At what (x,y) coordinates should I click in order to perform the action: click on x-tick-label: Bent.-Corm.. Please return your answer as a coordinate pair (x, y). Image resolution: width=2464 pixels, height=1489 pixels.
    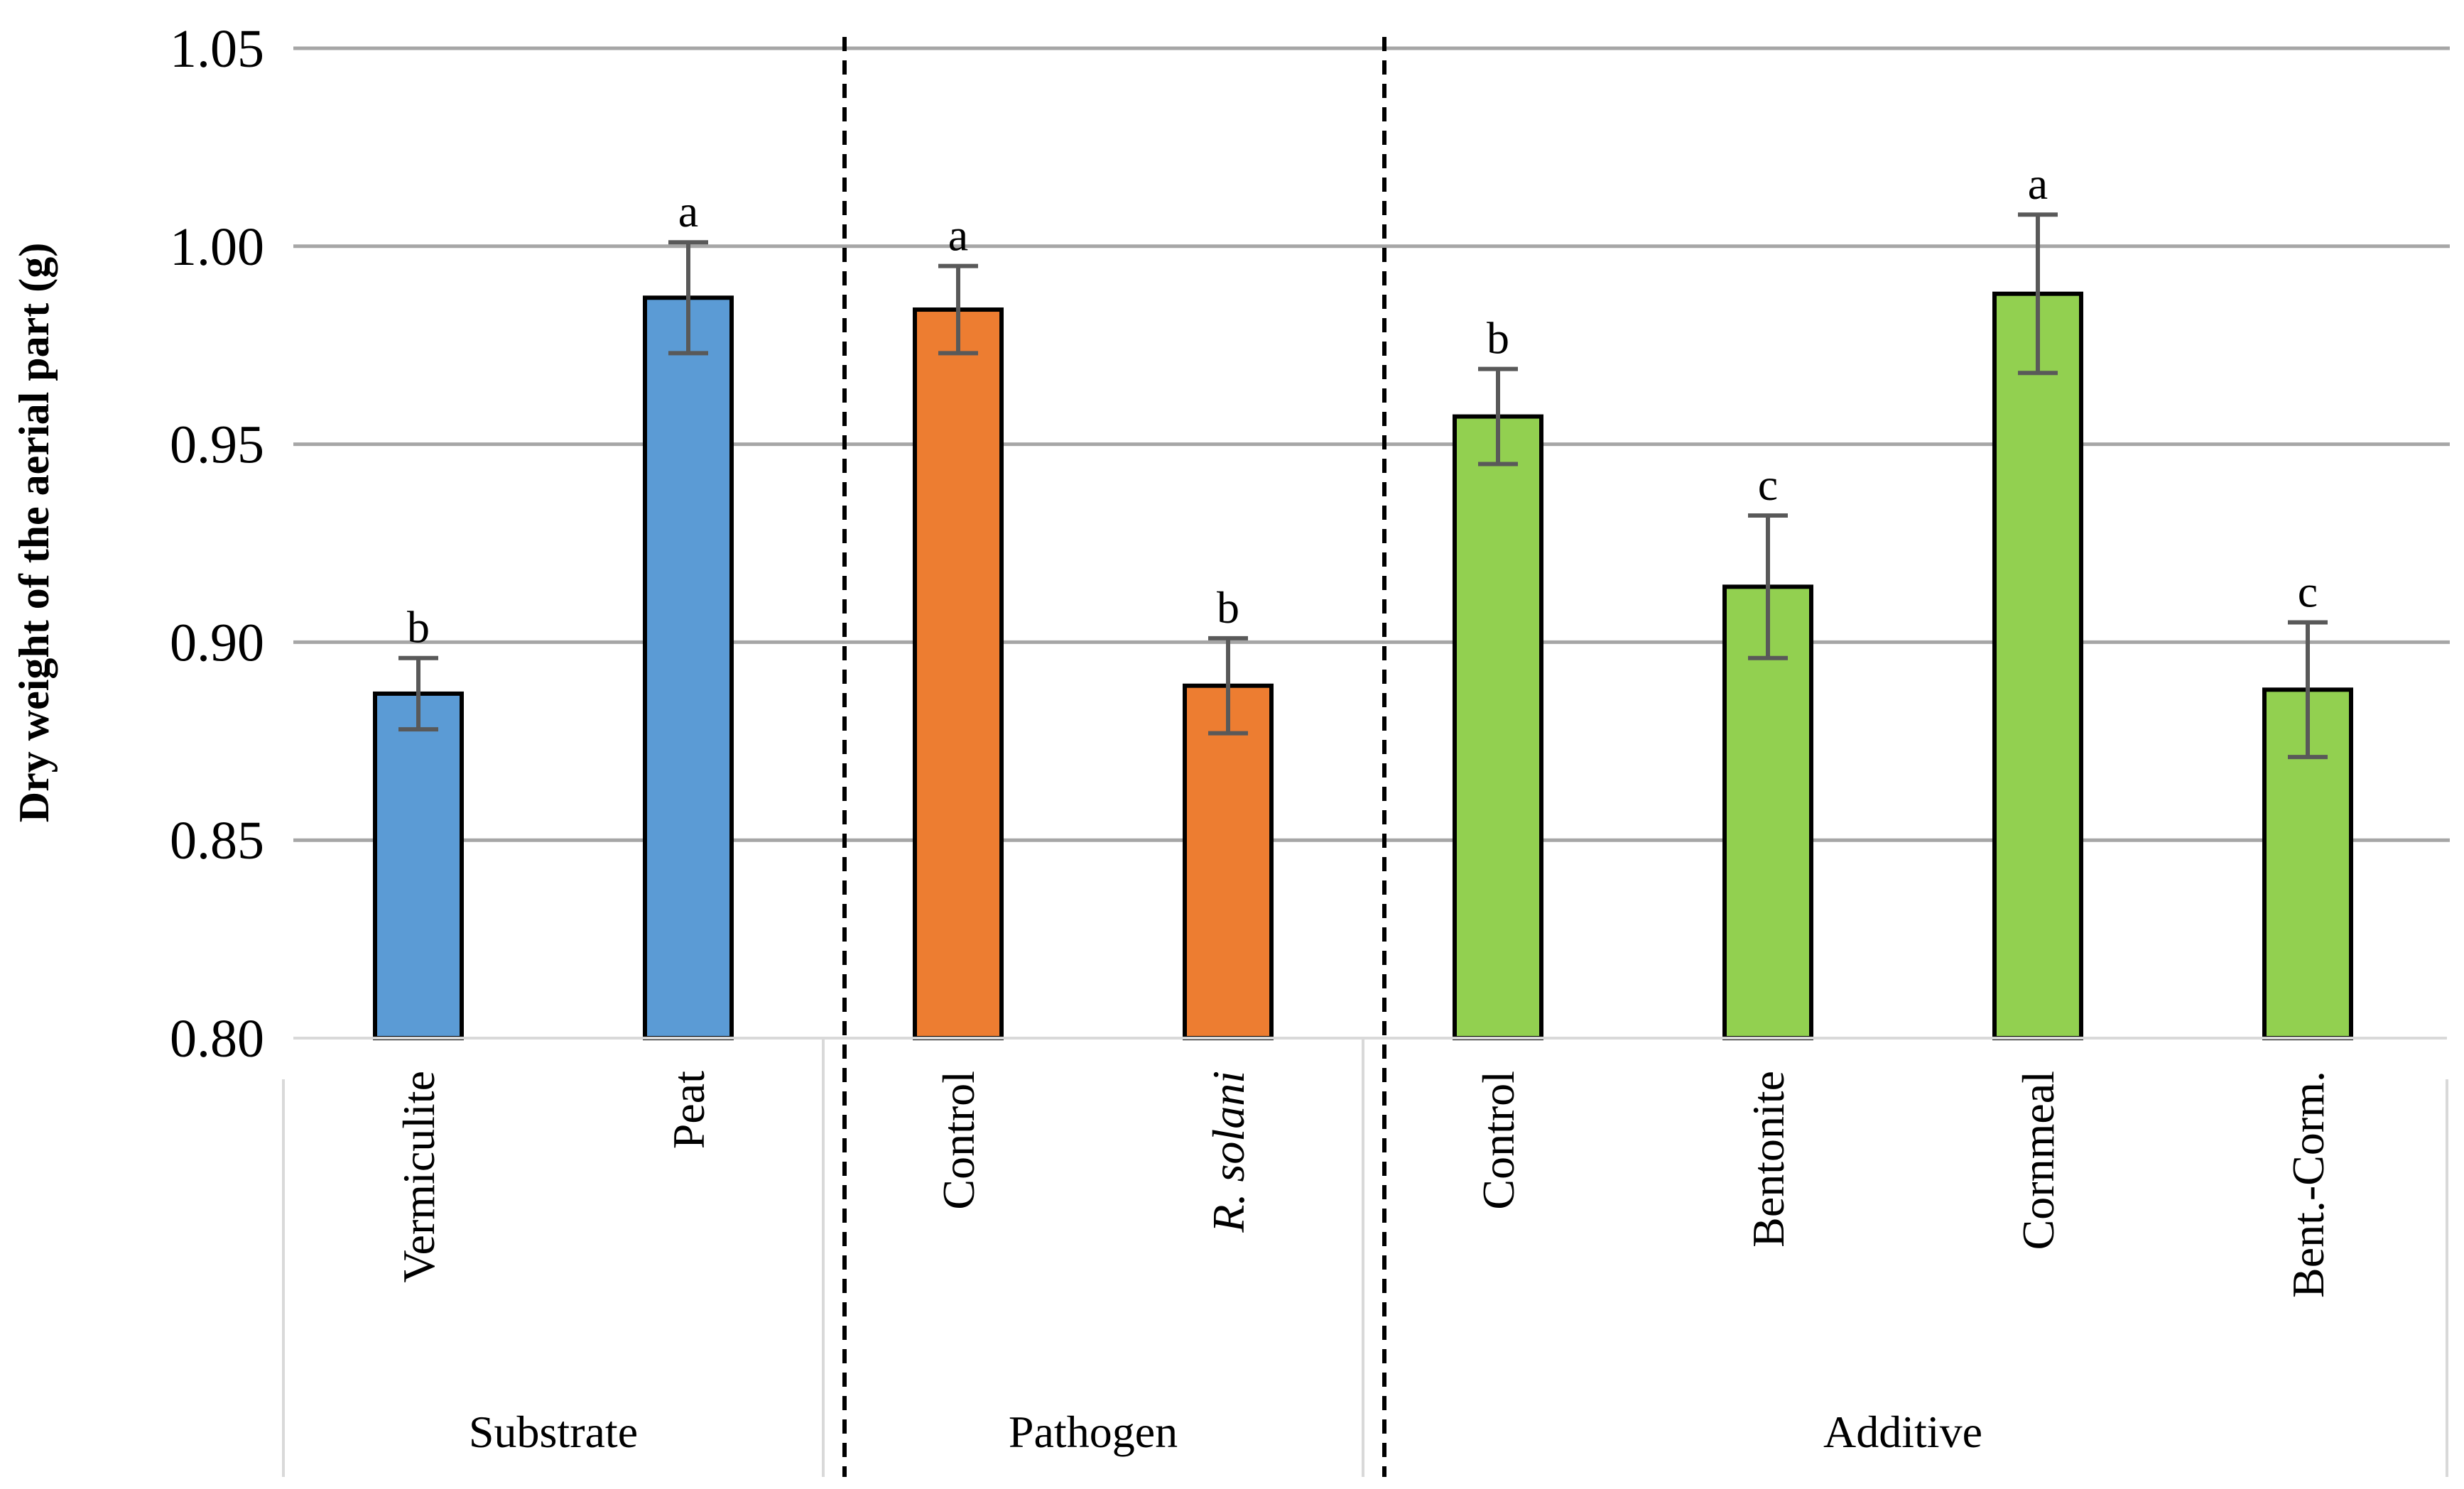
    Looking at the image, I should click on (2308, 1184).